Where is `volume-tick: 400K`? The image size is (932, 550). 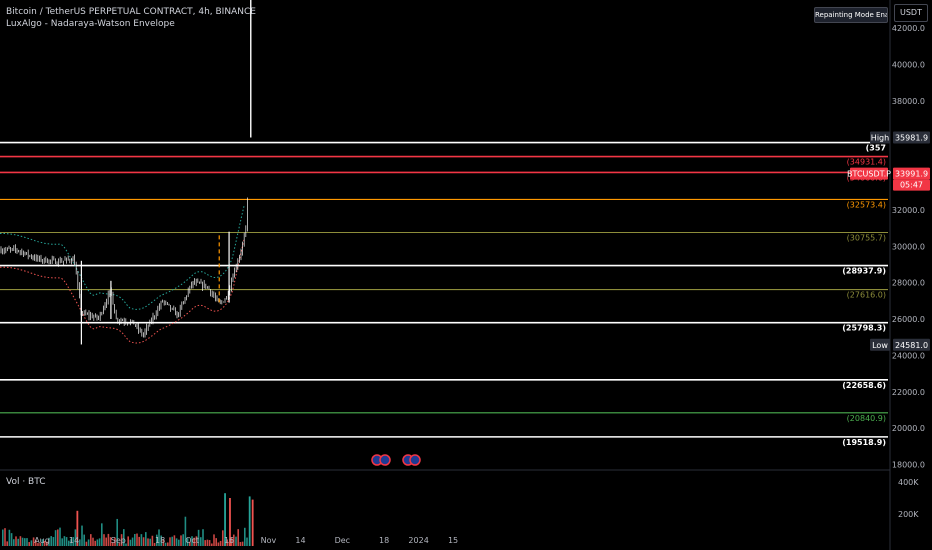 volume-tick: 400K is located at coordinates (908, 482).